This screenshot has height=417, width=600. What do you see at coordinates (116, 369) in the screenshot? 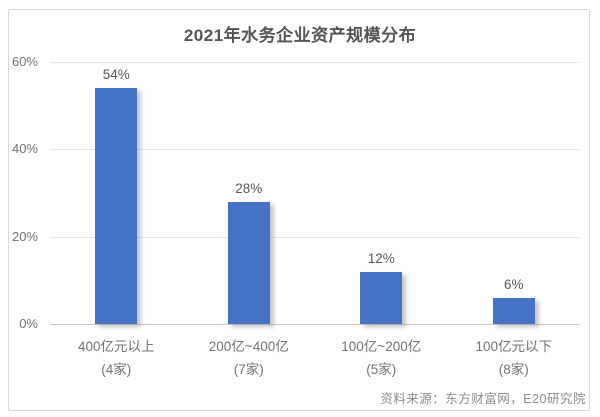
I see `x-category-sublabel: (4家)` at bounding box center [116, 369].